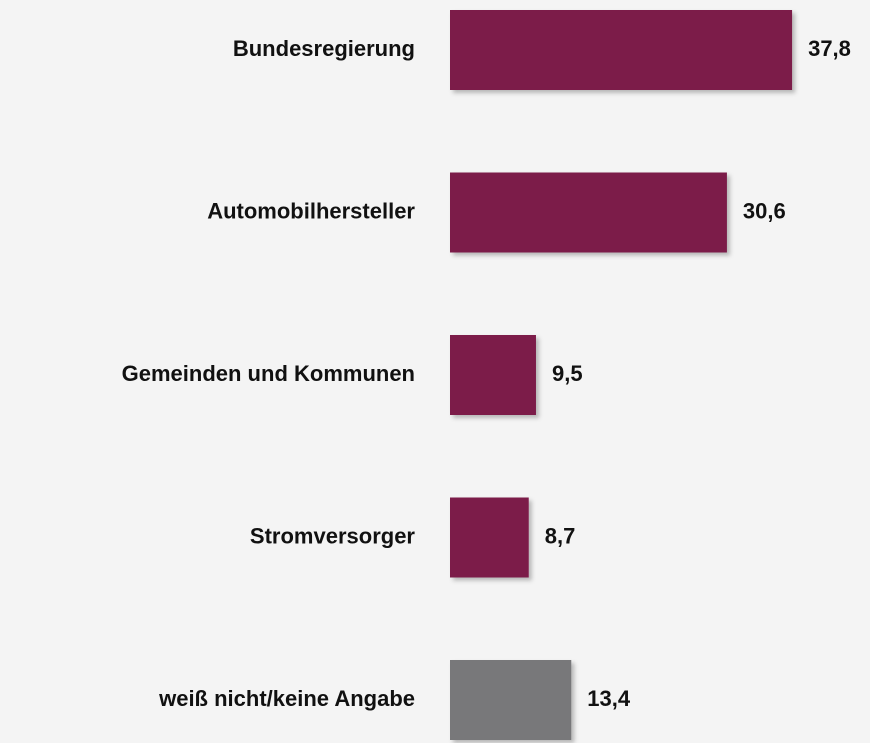  Describe the element at coordinates (311, 210) in the screenshot. I see `category-label: Automobilhersteller` at that location.